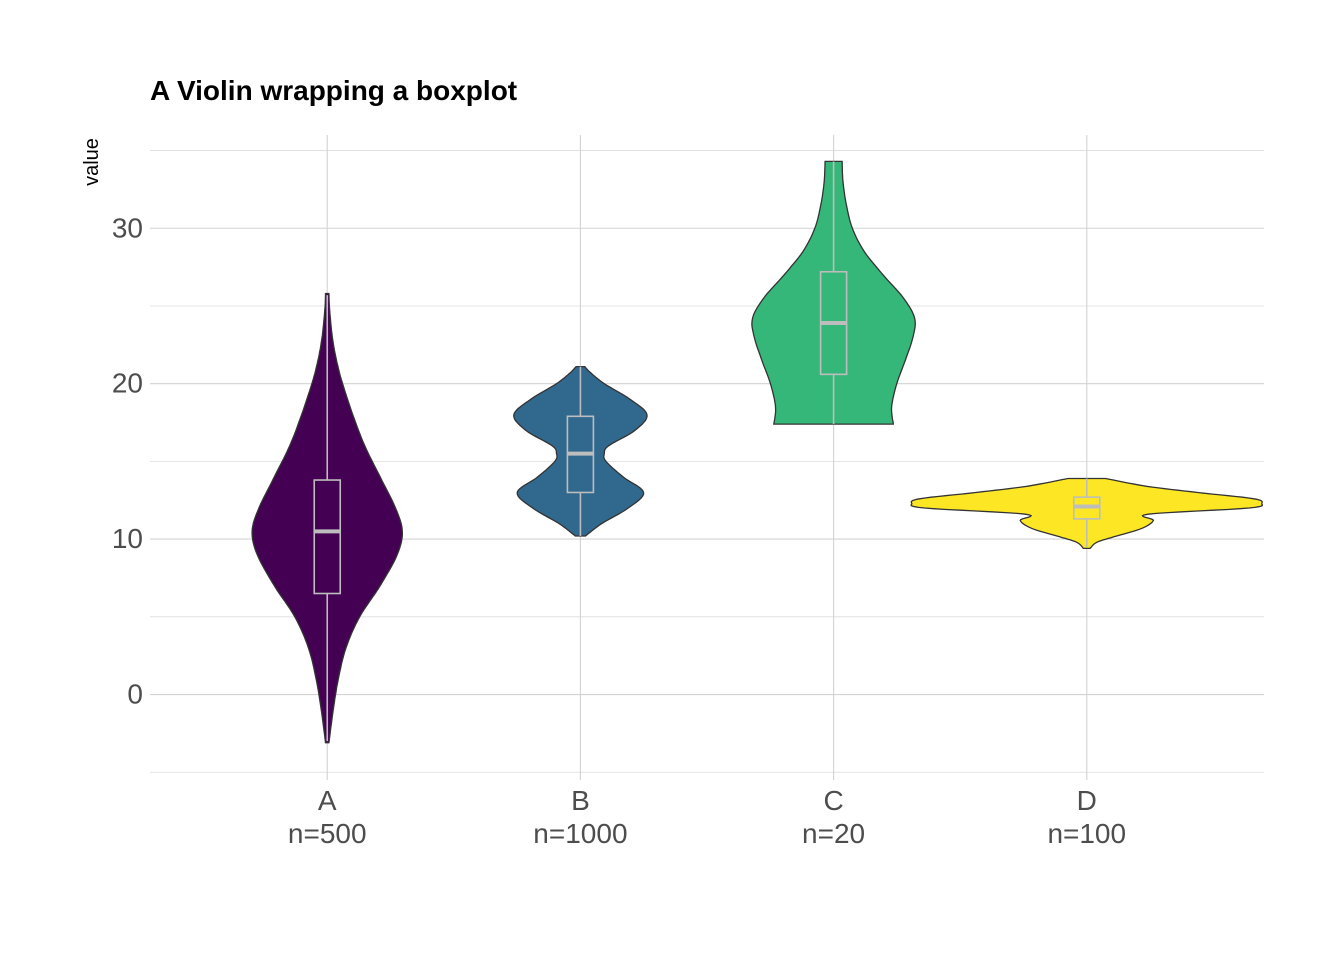 The width and height of the screenshot is (1344, 960). What do you see at coordinates (127, 538) in the screenshot?
I see `y-tick-label: 10` at bounding box center [127, 538].